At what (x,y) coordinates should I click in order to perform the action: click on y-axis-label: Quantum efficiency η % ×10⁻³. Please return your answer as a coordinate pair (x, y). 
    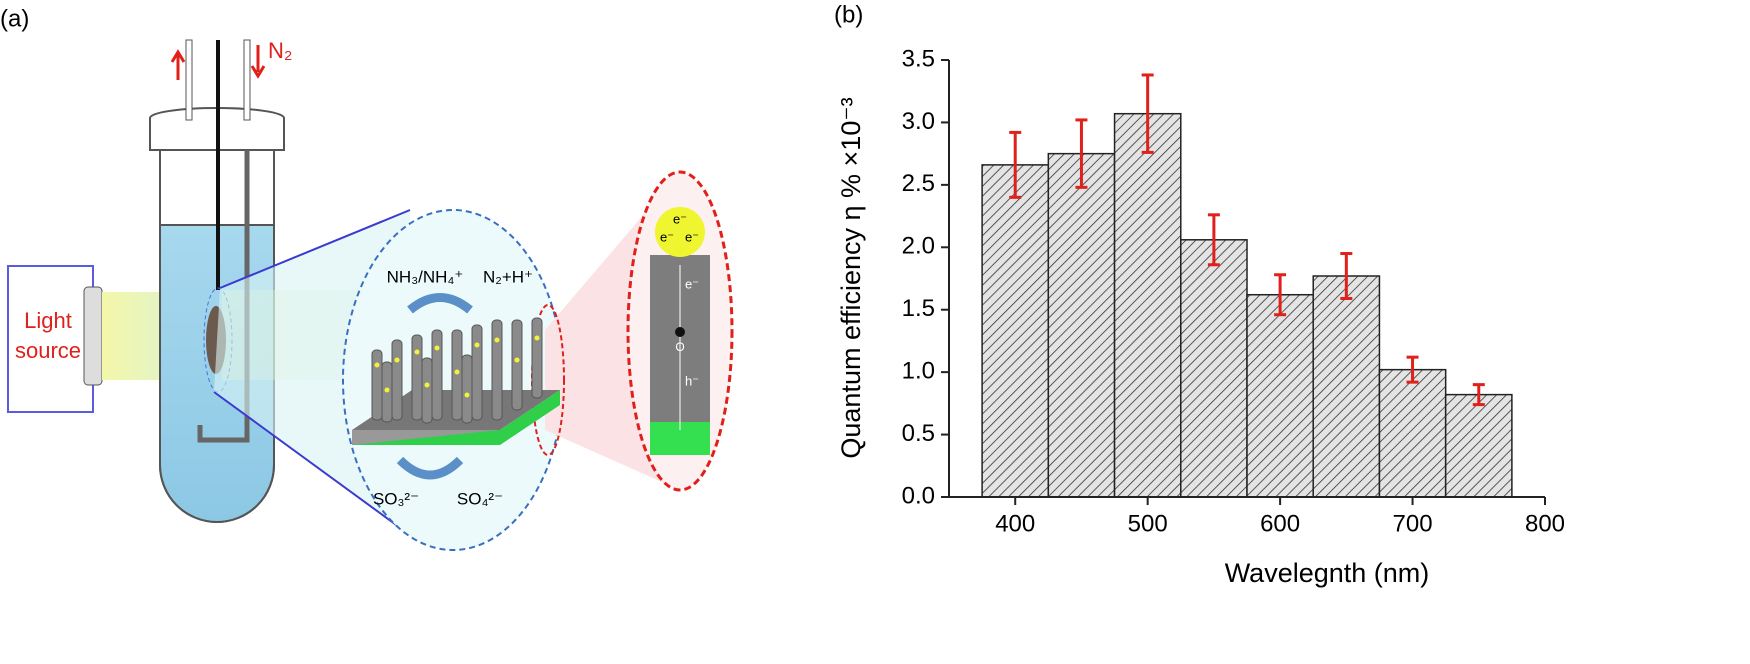
    Looking at the image, I should click on (851, 277).